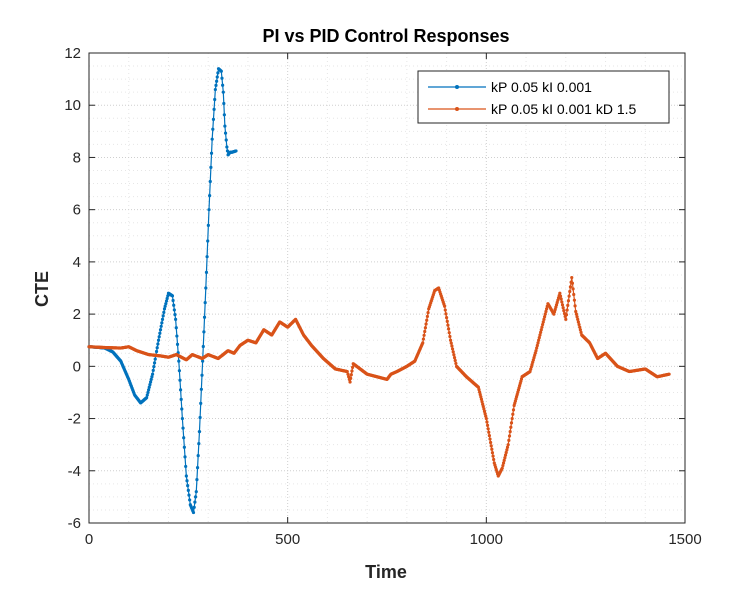  Describe the element at coordinates (385, 36) in the screenshot. I see `chart-title: PI vs PID Control Responses` at that location.